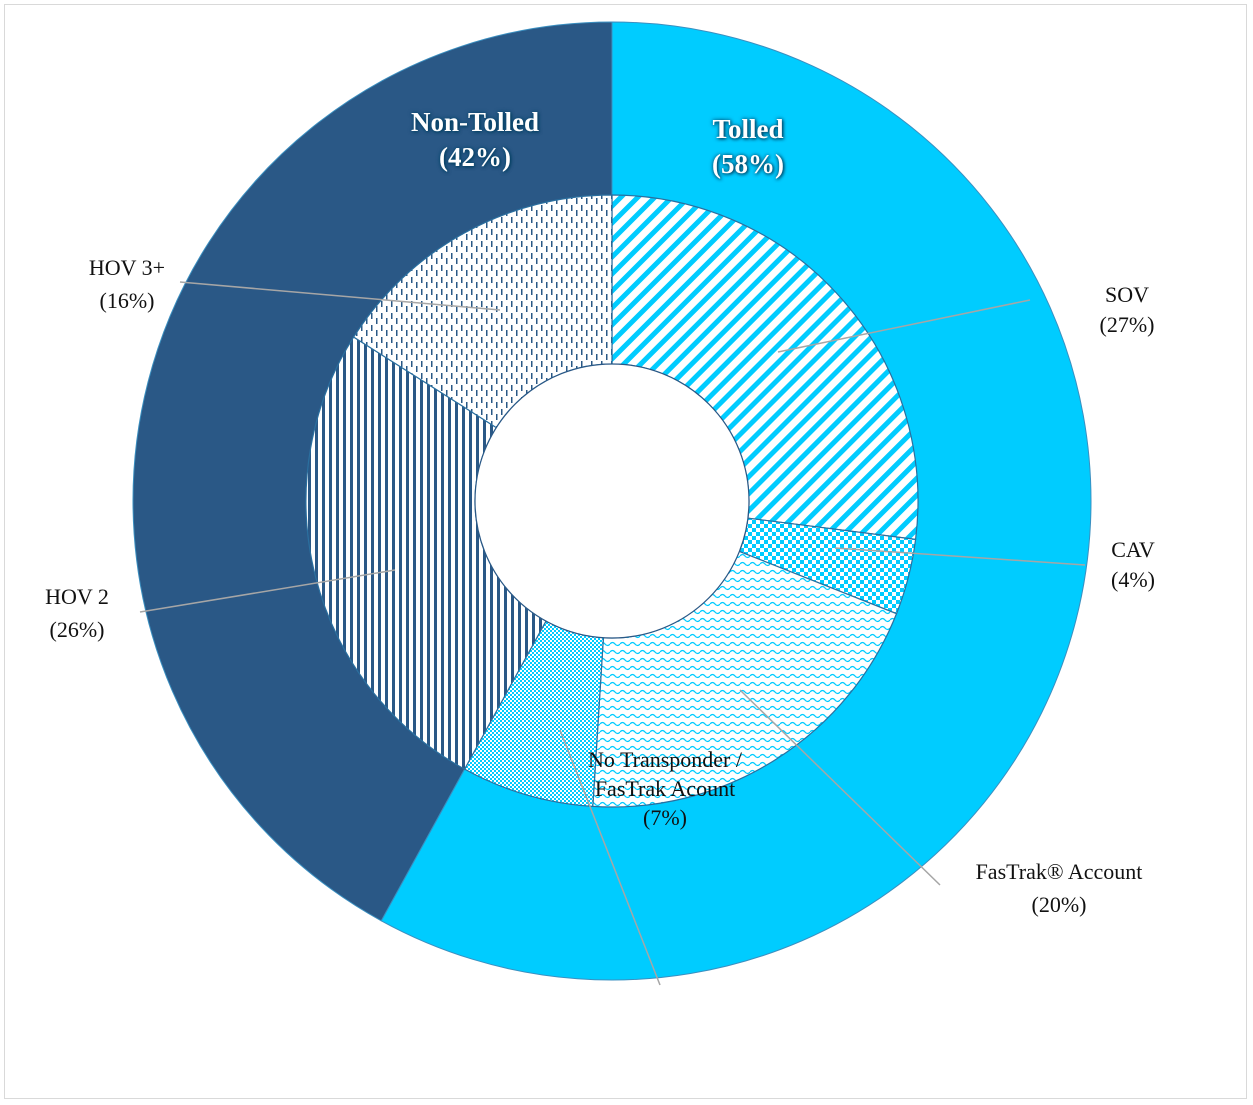  Describe the element at coordinates (77, 629) in the screenshot. I see `inner-value-label: (26%)` at that location.